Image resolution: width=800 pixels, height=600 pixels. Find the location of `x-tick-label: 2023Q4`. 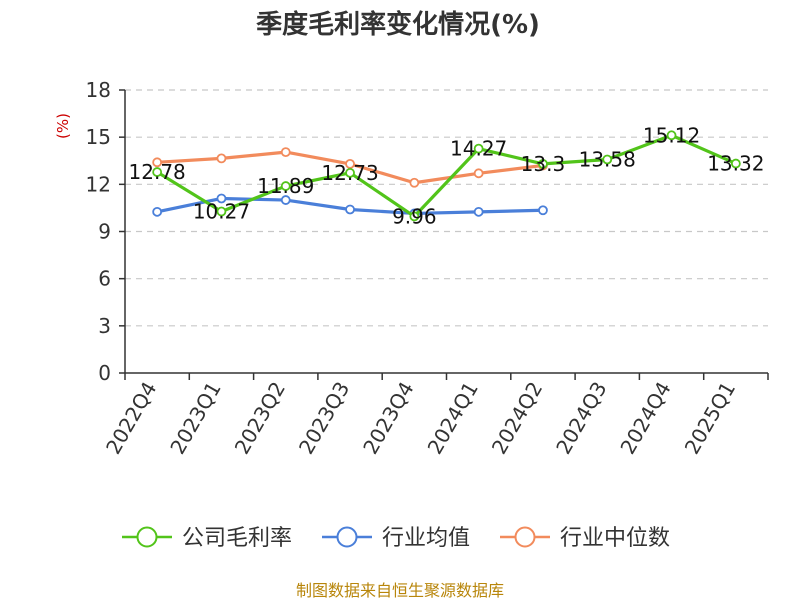

x-tick-label: 2023Q4 is located at coordinates (388, 418).